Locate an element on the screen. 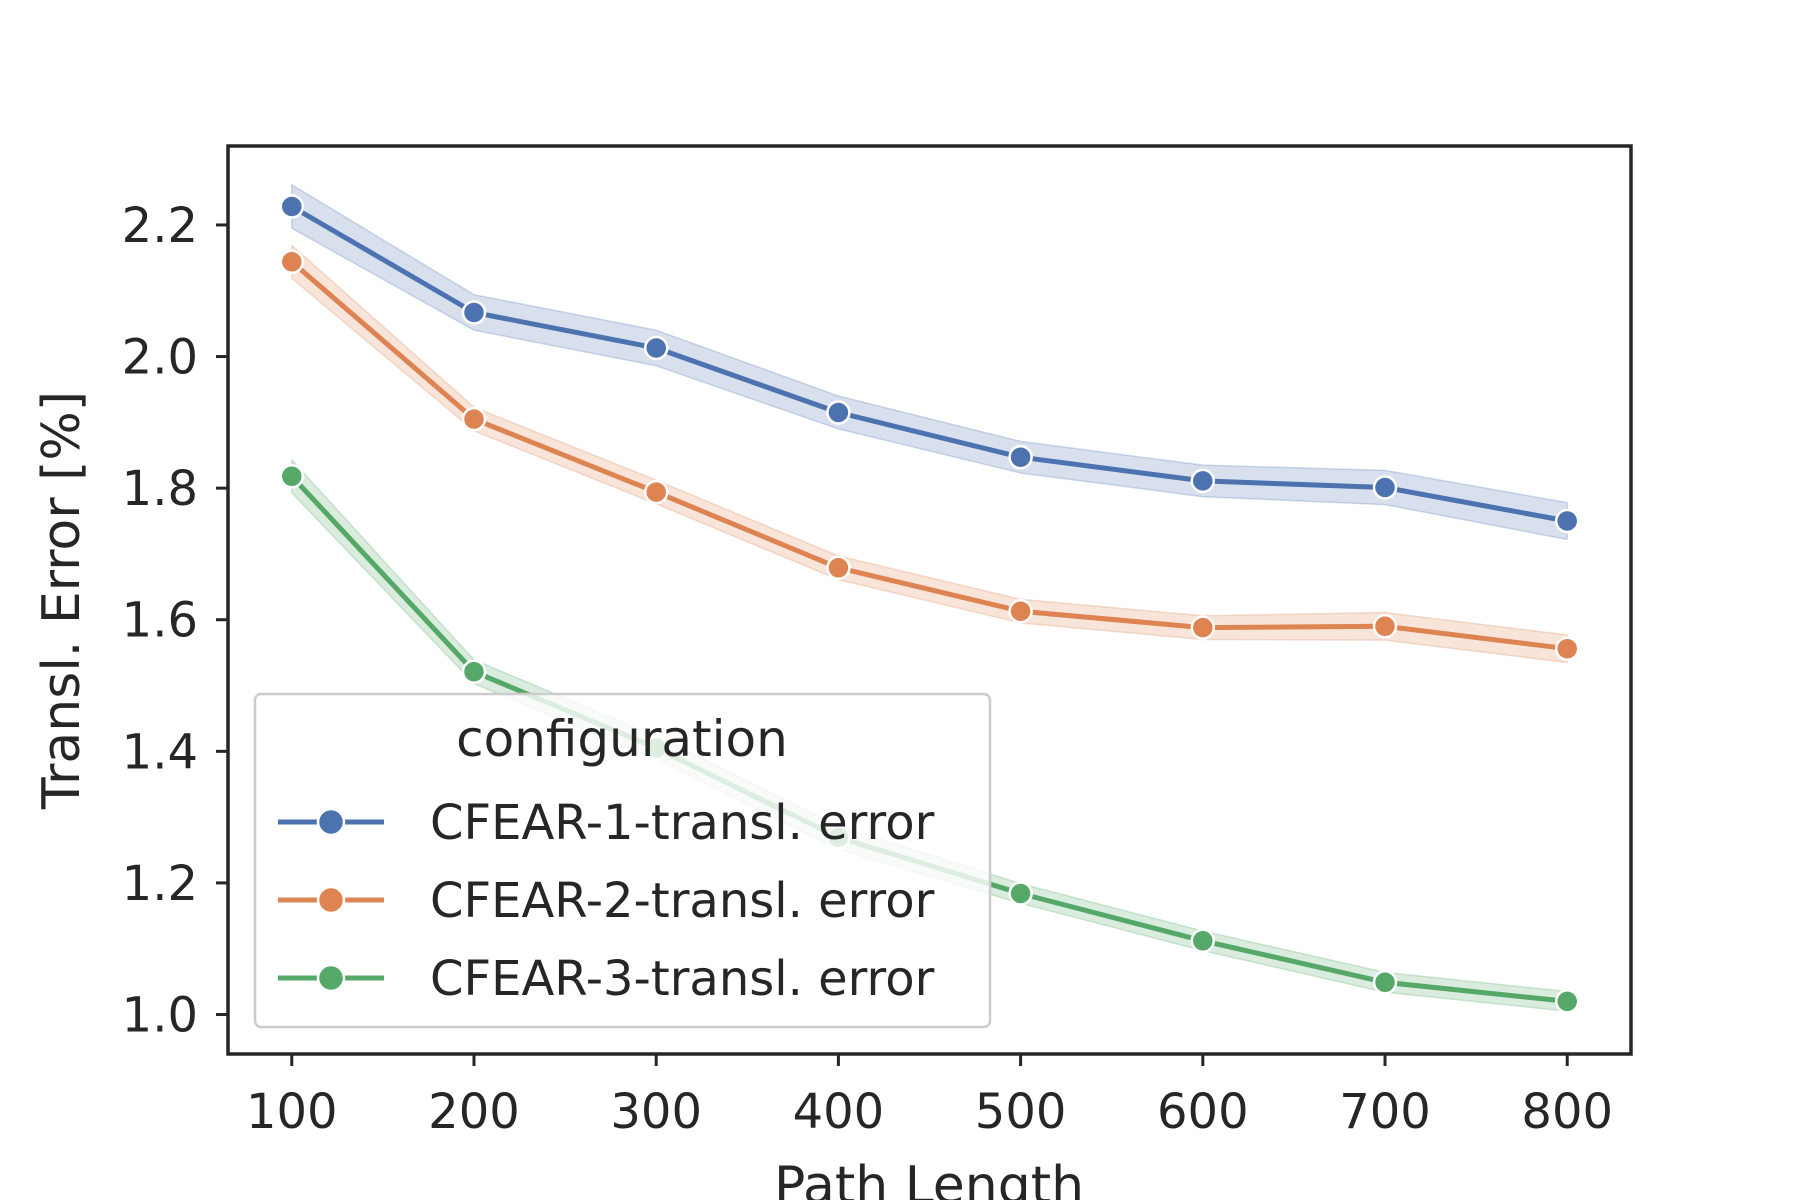  x-tick-label: 100 is located at coordinates (292, 1112).